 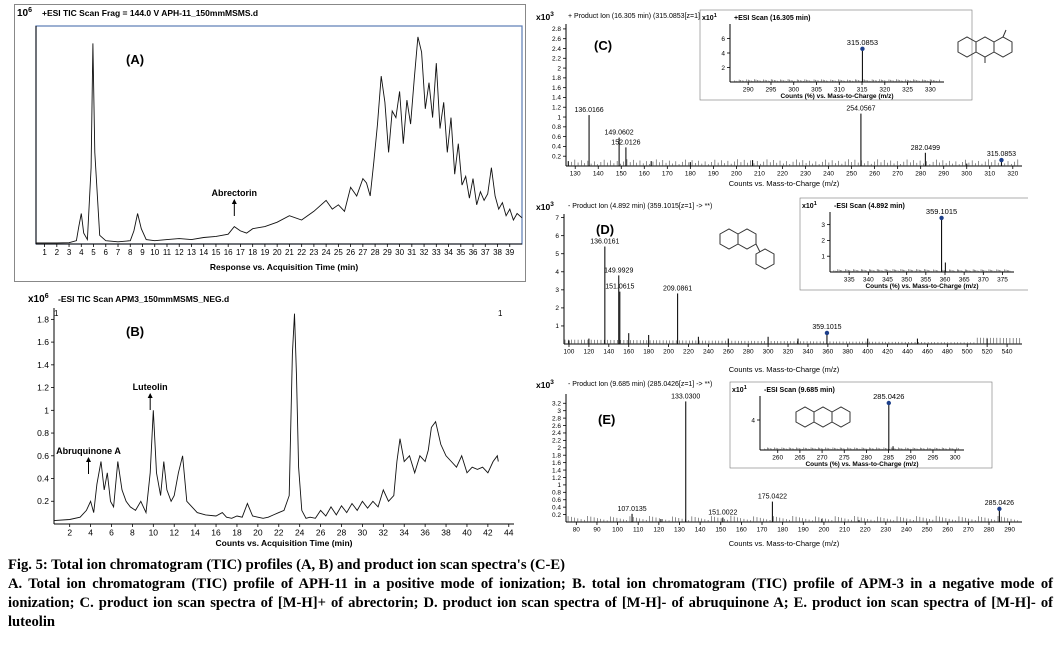 I want to click on inset-d-precursor-marker, so click(x=941, y=218).